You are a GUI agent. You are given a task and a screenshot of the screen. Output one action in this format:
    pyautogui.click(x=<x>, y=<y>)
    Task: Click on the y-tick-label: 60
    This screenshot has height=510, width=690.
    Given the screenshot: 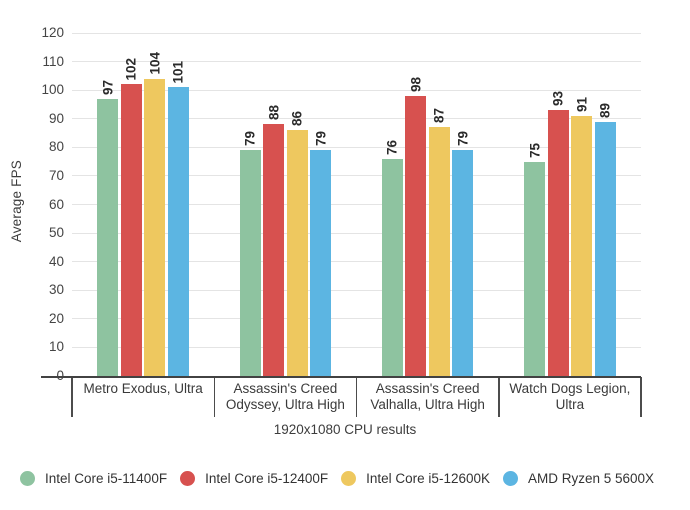 What is the action you would take?
    pyautogui.click(x=56, y=204)
    